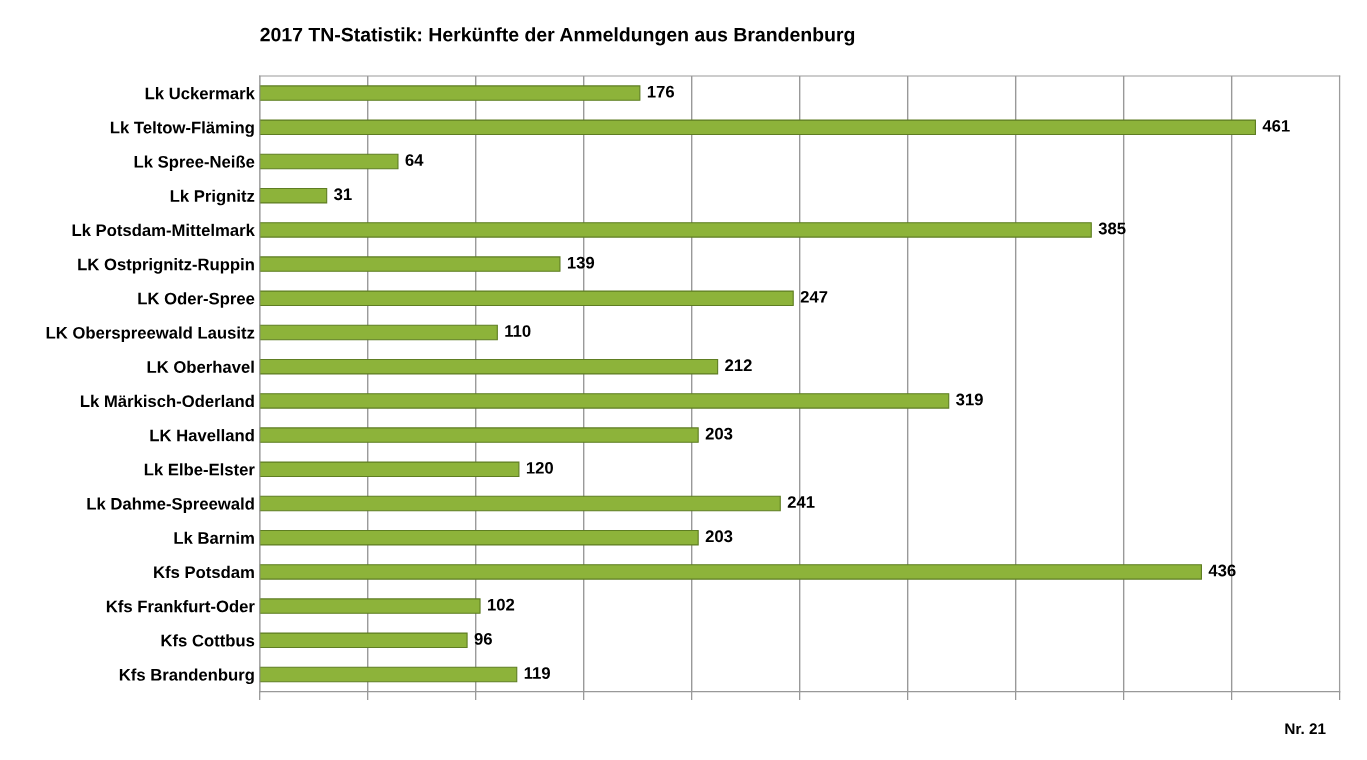 The width and height of the screenshot is (1367, 760). I want to click on y-tick-label: Lk Potsdam-Mittelmark, so click(163, 230).